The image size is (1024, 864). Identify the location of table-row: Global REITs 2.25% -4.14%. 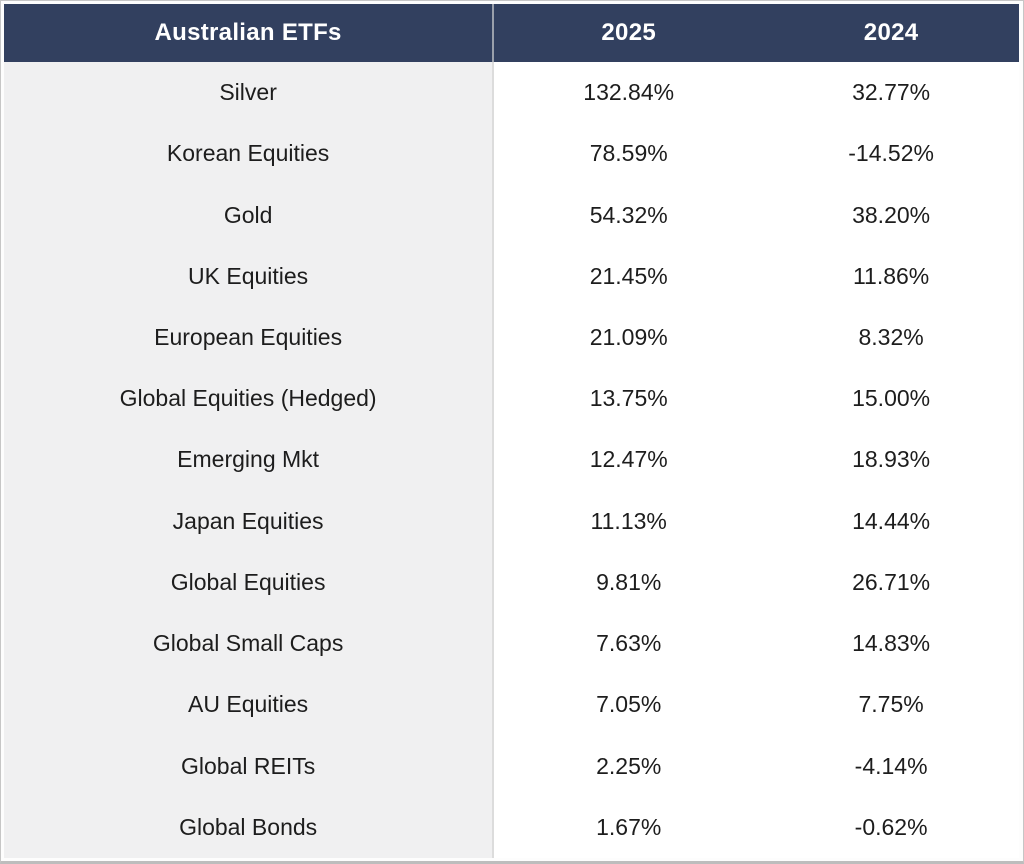
(511, 766).